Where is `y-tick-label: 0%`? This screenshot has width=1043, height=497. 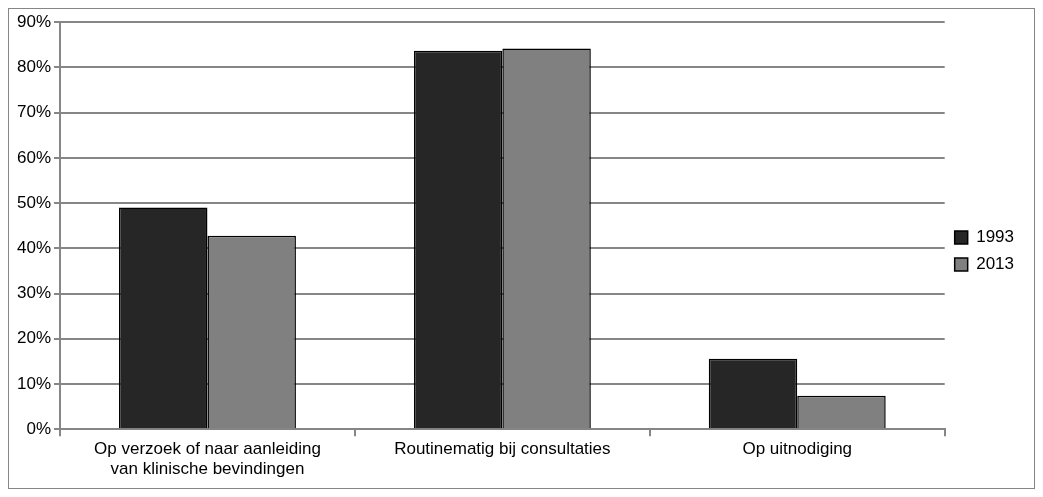 y-tick-label: 0% is located at coordinates (39, 428).